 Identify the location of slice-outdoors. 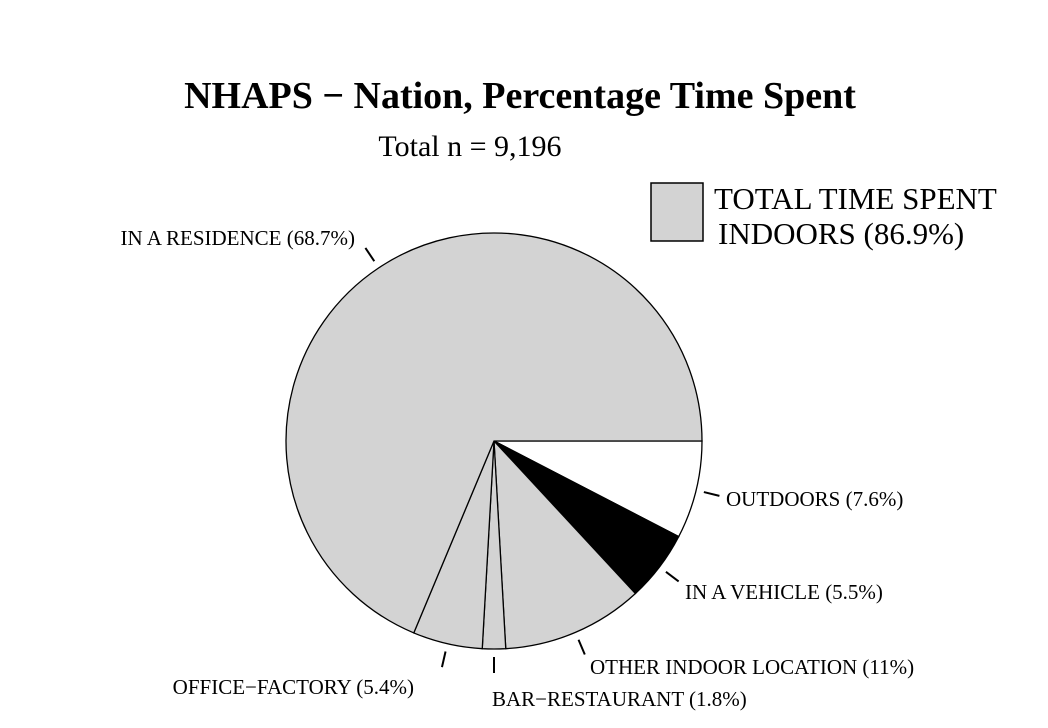
(598, 489).